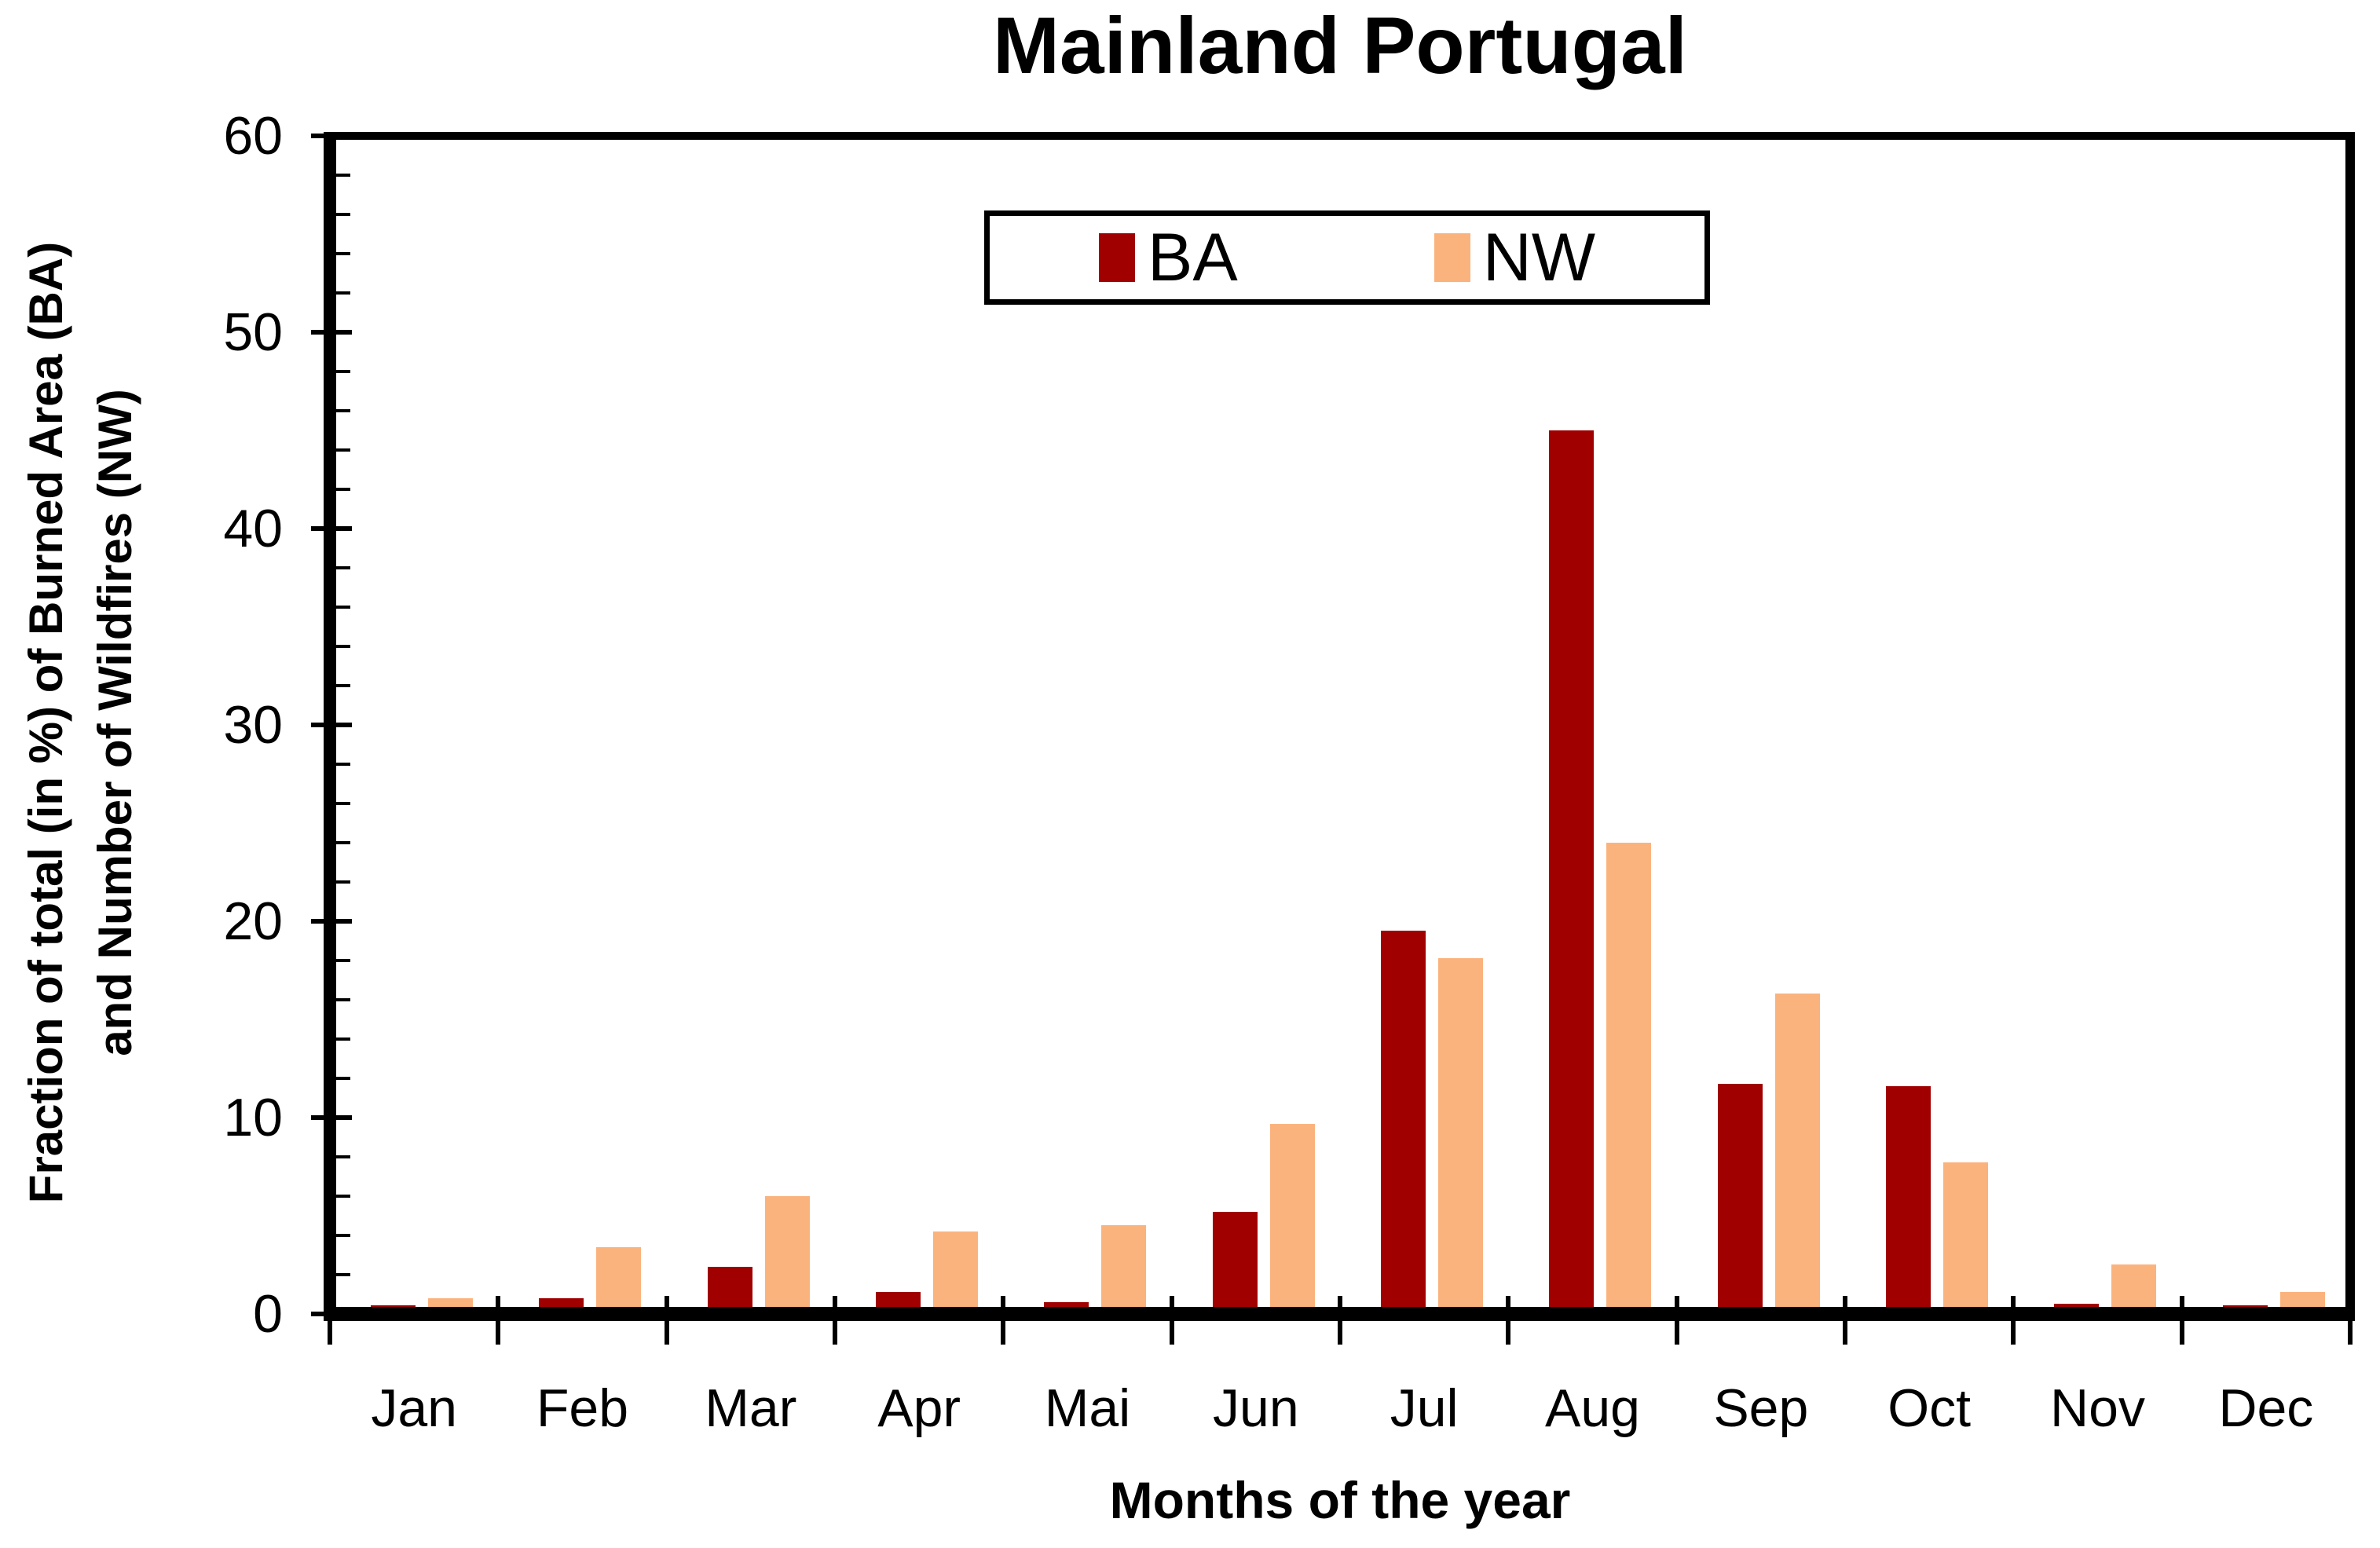  Describe the element at coordinates (1761, 1408) in the screenshot. I see `x-cat-label-sep: Sep` at that location.